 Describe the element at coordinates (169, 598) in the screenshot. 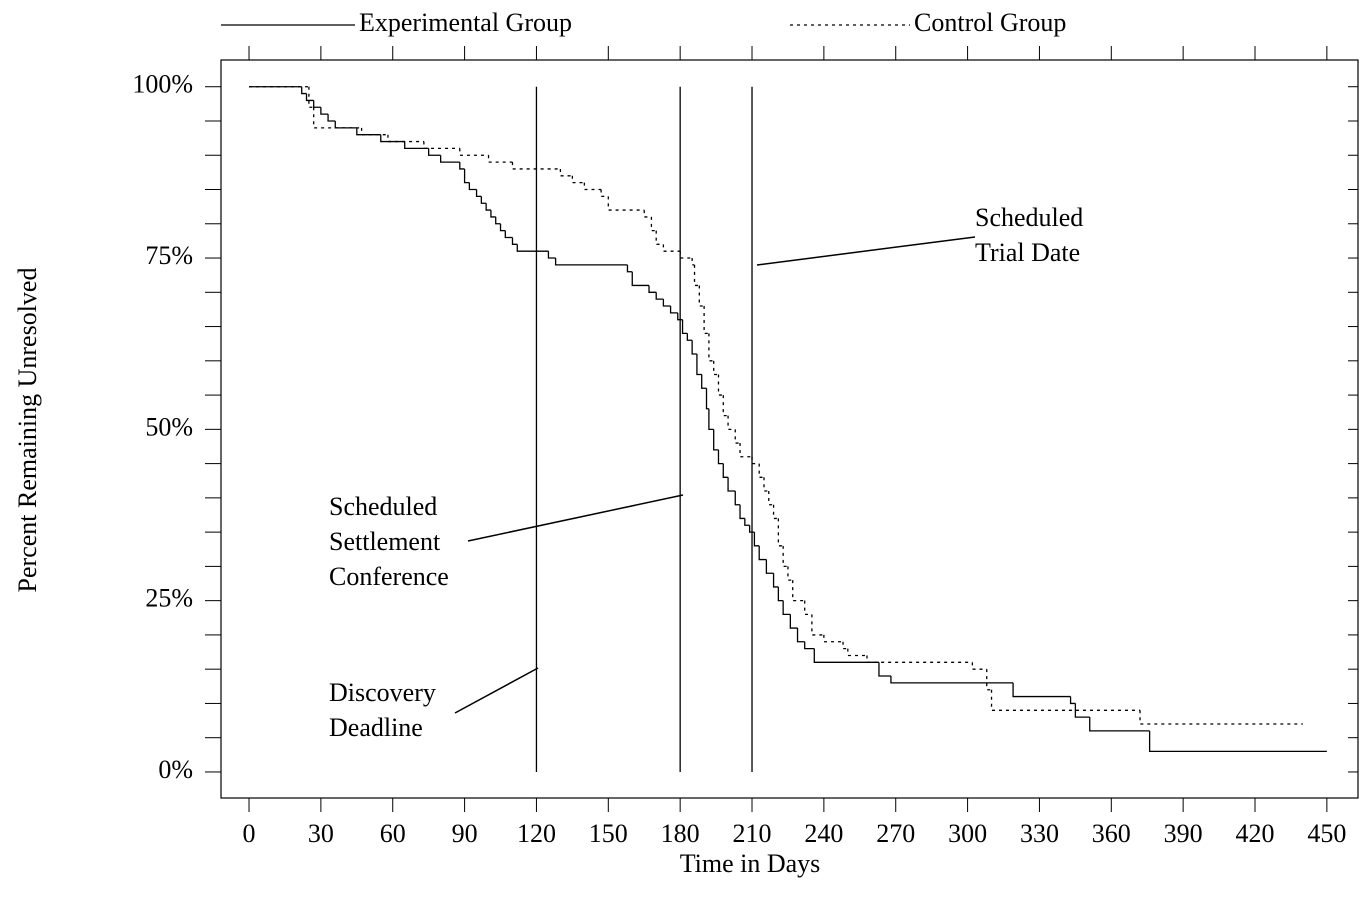

I see `y-tick-label: 25%` at that location.